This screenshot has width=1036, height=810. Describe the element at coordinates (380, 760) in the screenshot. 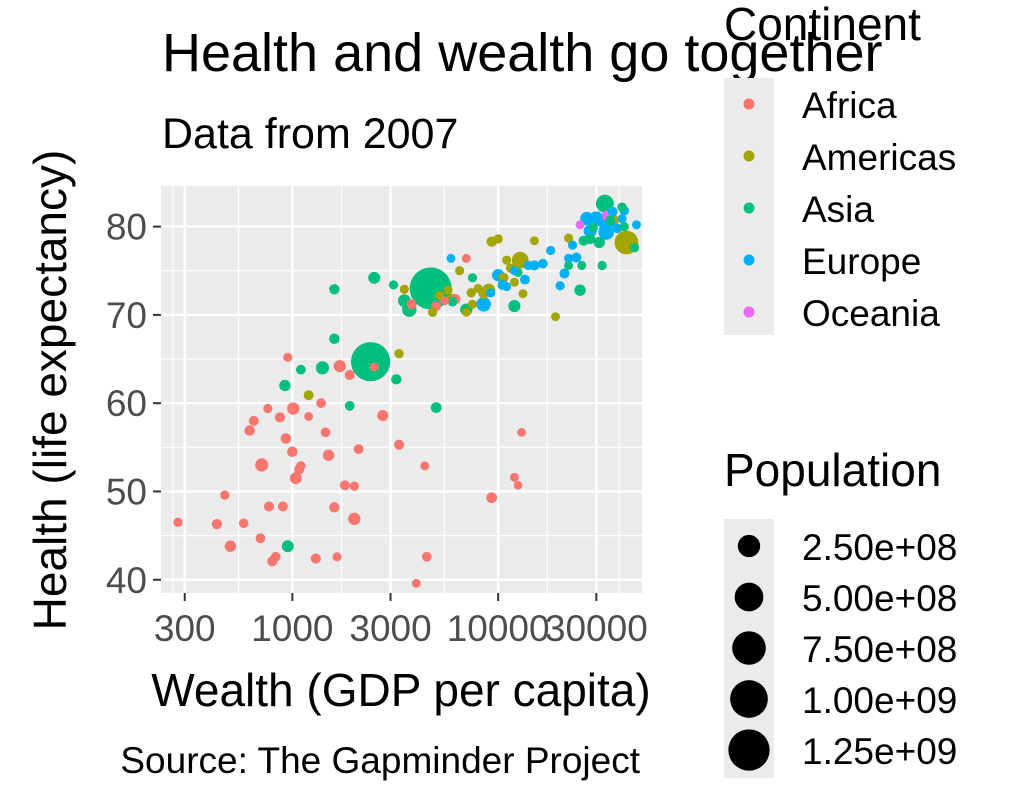

I see `chart-caption: Source: The Gapminder Project` at that location.